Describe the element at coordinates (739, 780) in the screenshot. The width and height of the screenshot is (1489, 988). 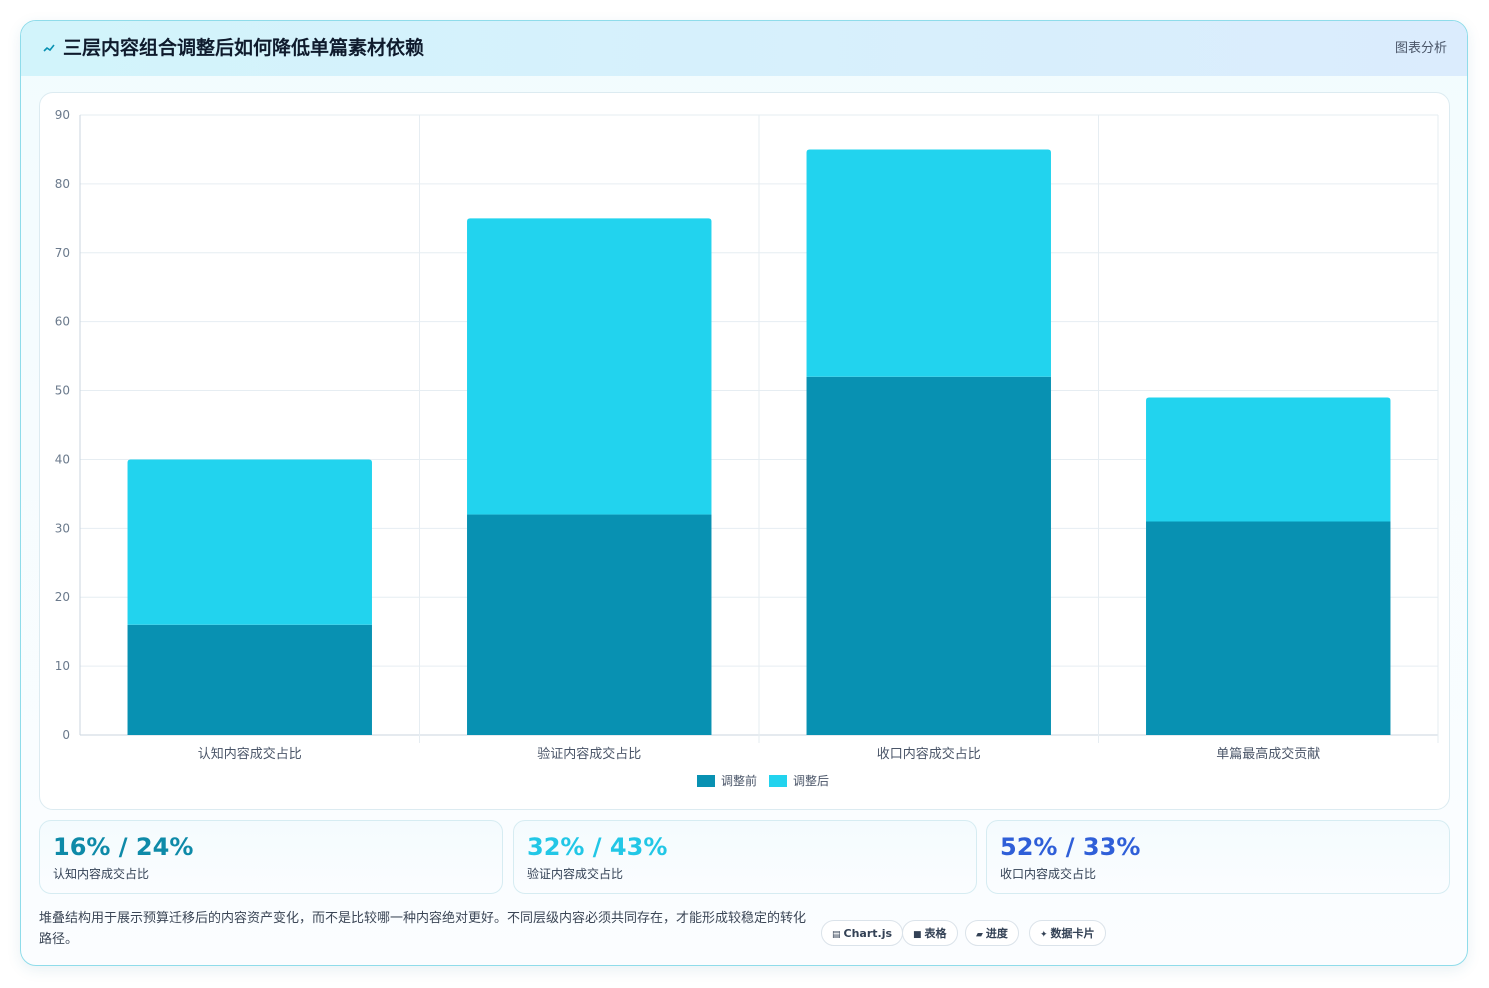
I see `legend-label: 调整前` at that location.